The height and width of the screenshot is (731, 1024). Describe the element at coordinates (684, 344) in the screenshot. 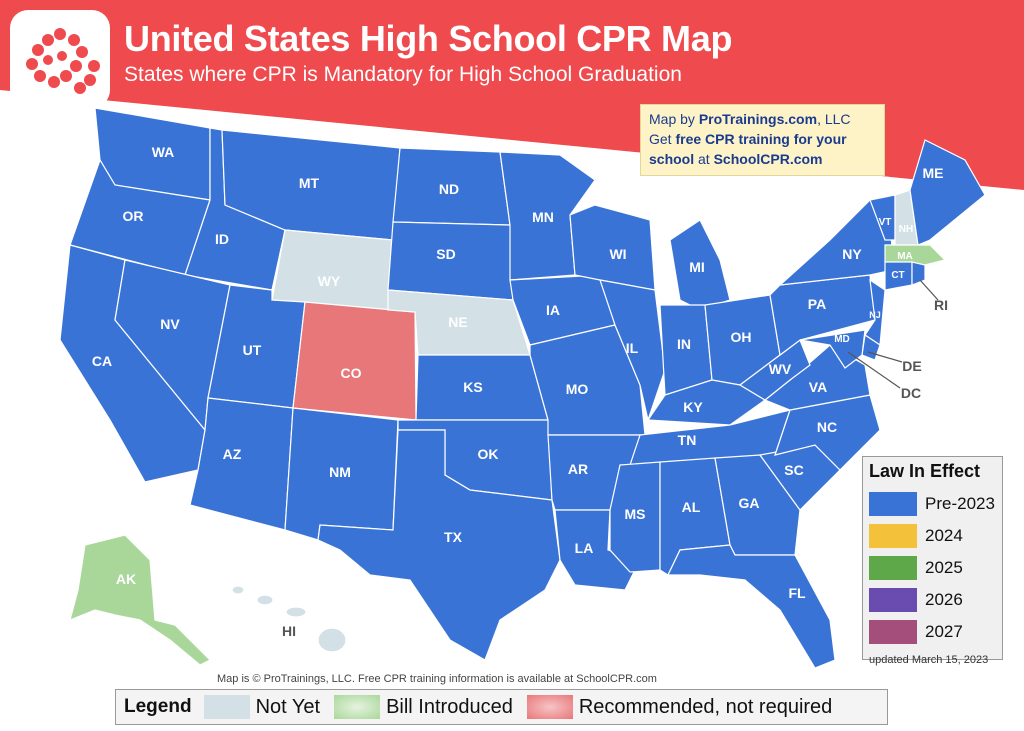

I see `label-in: IN` at that location.